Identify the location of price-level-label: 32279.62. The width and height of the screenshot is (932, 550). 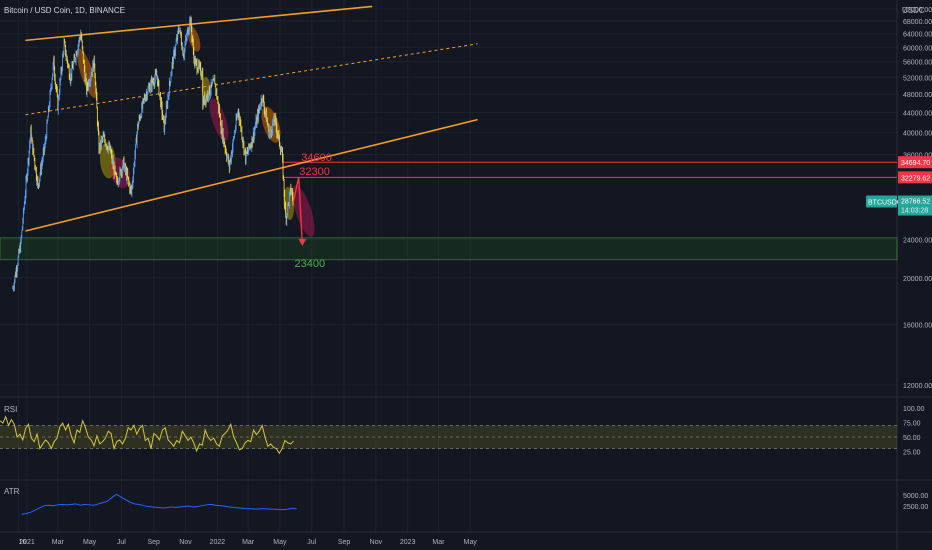
(915, 178).